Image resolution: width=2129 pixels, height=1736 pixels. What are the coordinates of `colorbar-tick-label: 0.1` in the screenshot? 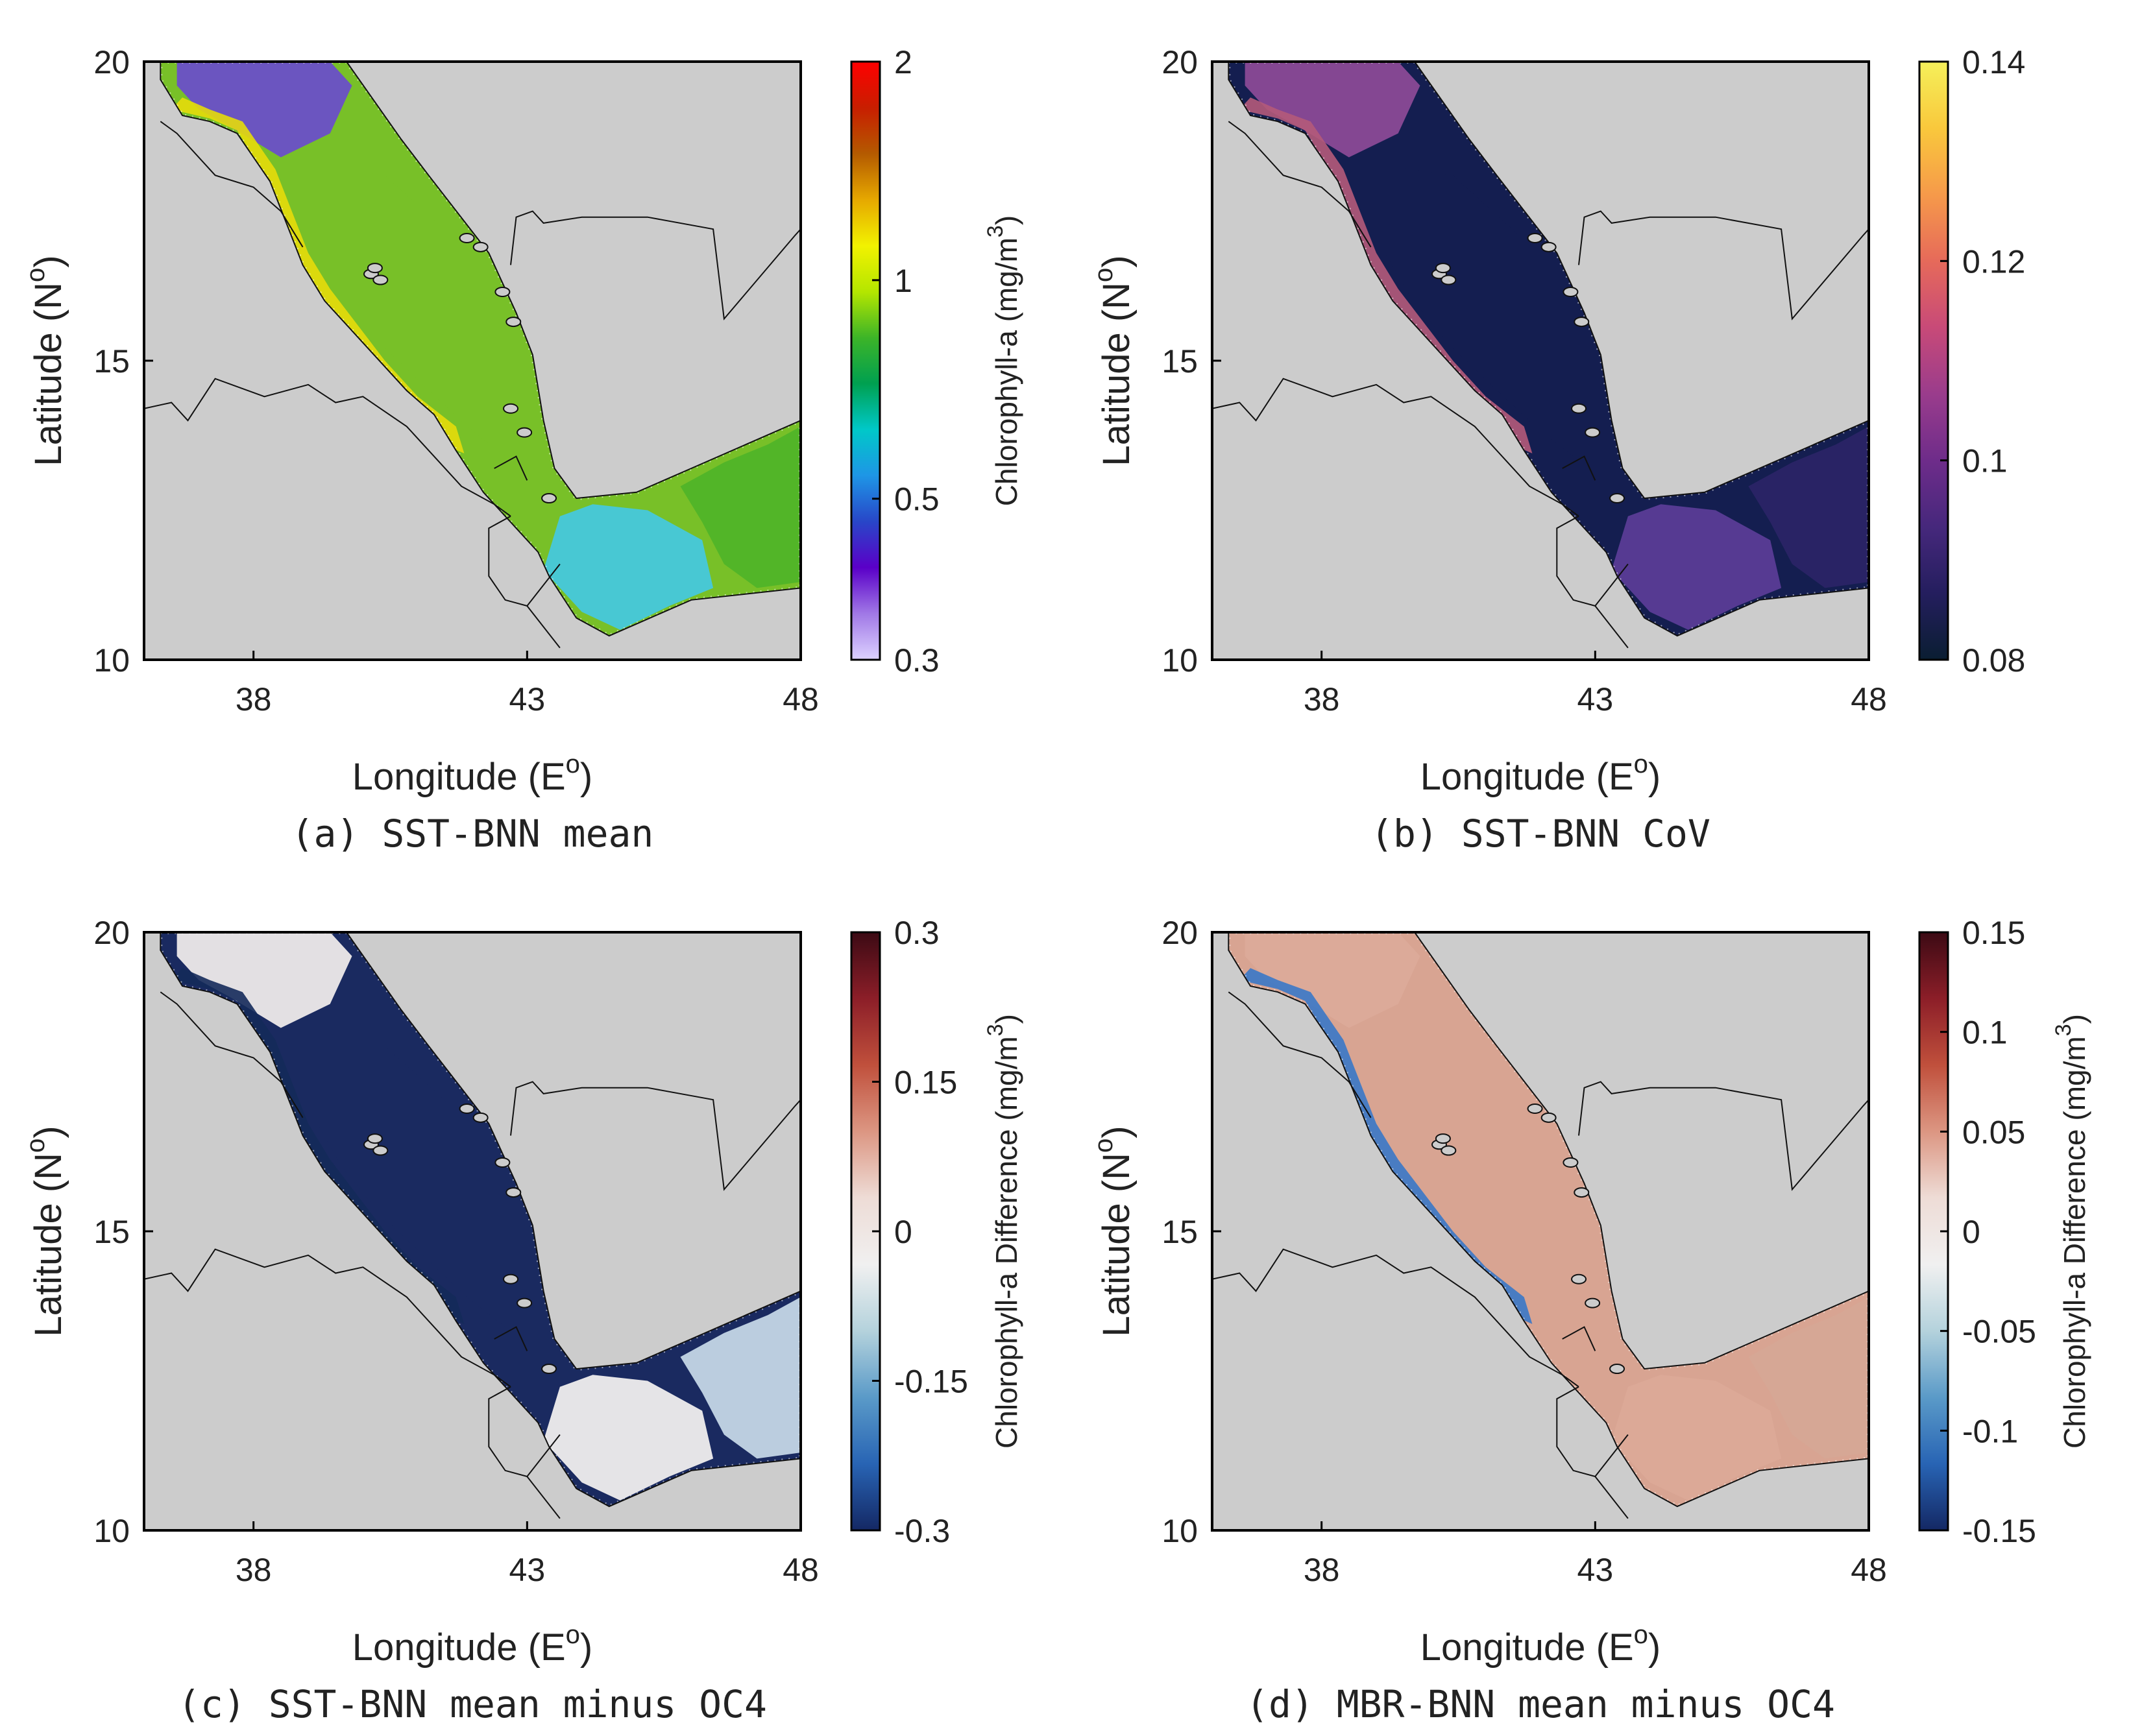 It's located at (1985, 1033).